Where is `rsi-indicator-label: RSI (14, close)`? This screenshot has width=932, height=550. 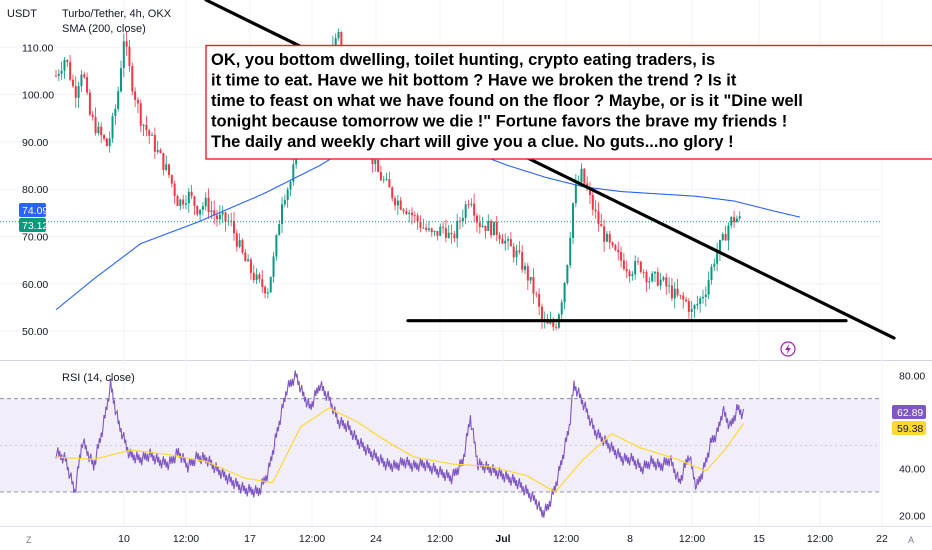 rsi-indicator-label: RSI (14, close) is located at coordinates (98, 378).